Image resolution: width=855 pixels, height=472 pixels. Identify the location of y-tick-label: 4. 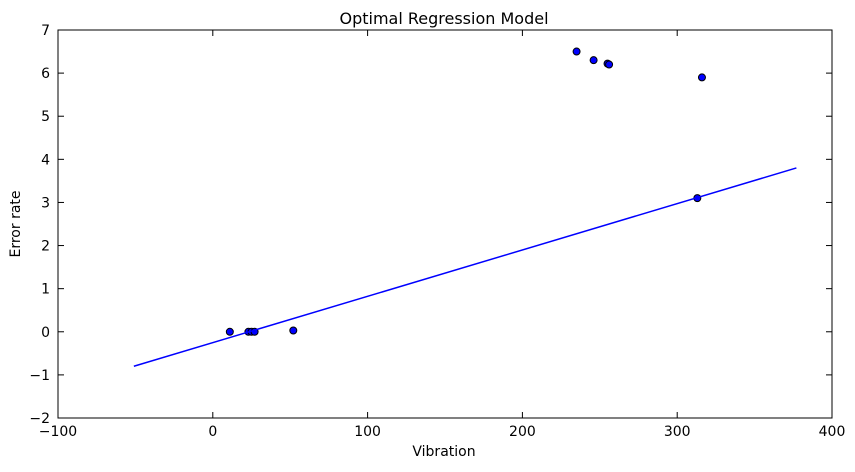
(45, 160).